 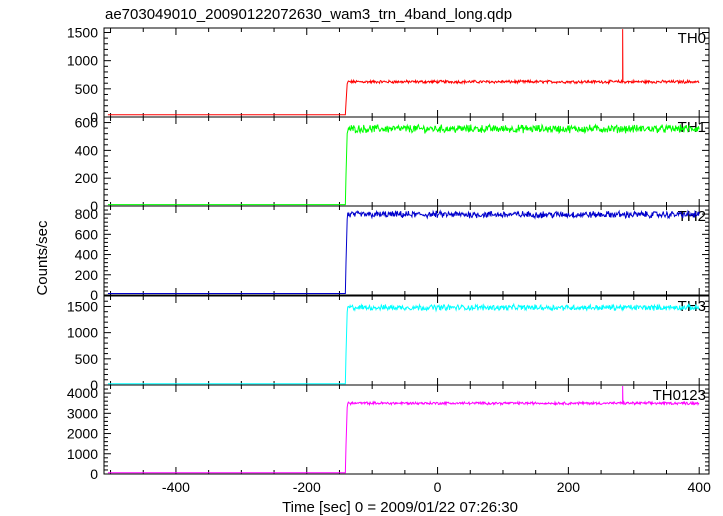 I want to click on panel-label-th3: TH3, so click(x=692, y=306).